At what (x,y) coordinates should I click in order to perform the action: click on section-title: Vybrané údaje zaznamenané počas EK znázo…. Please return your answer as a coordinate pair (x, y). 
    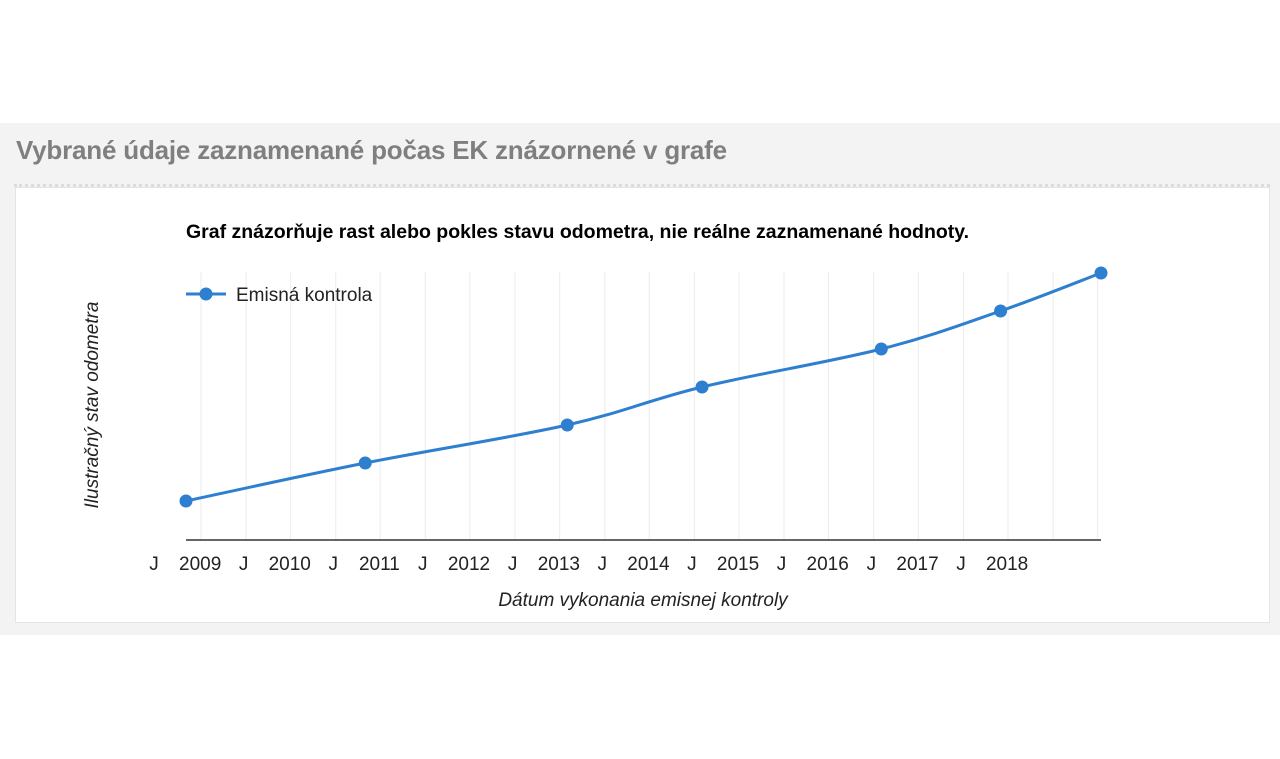
    Looking at the image, I should click on (371, 150).